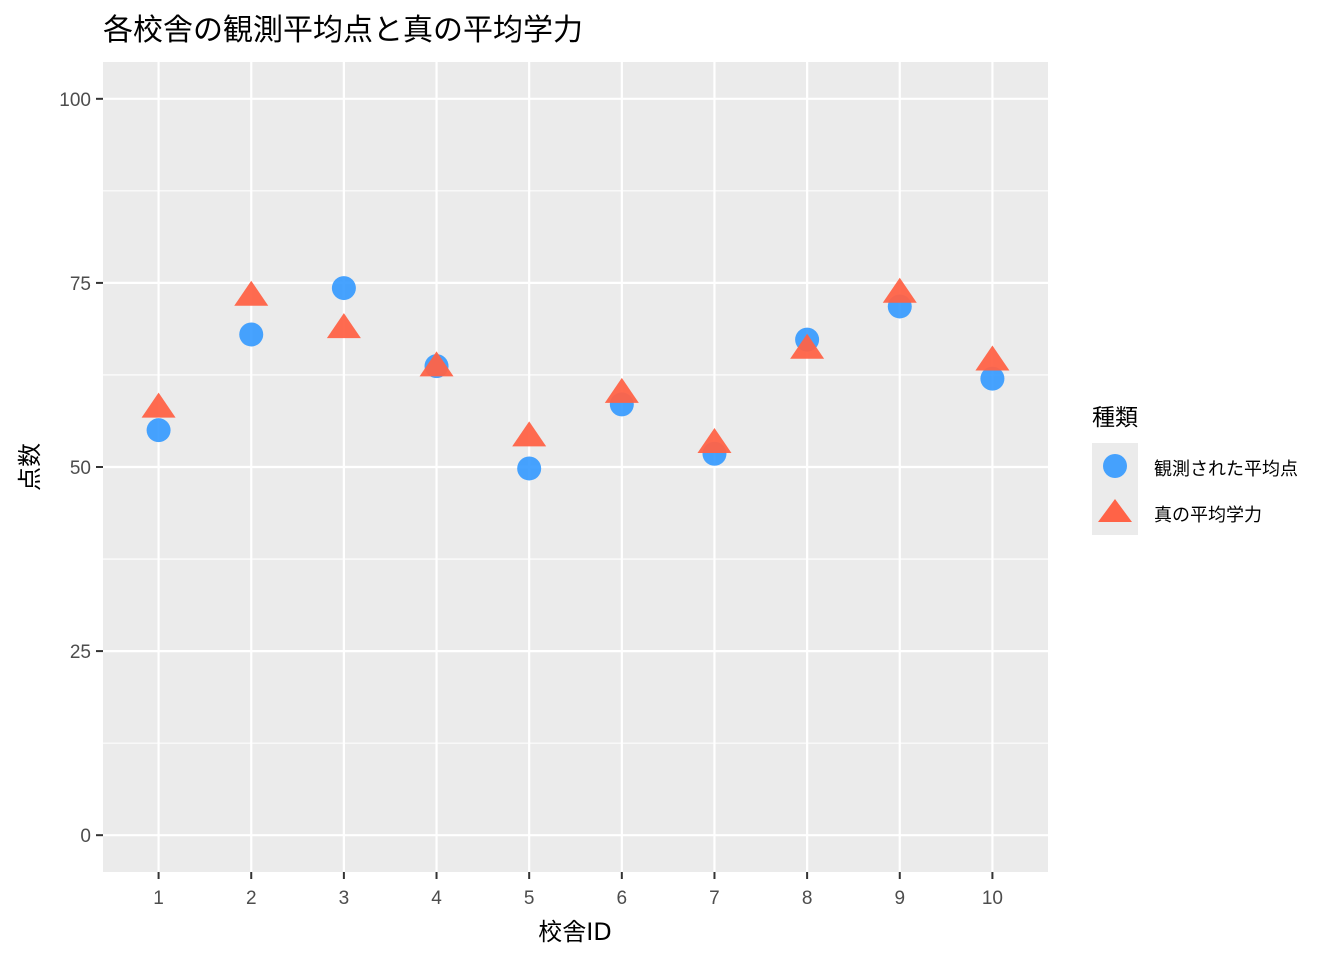 This screenshot has width=1344, height=960. I want to click on legend-key-triangle, so click(1115, 510).